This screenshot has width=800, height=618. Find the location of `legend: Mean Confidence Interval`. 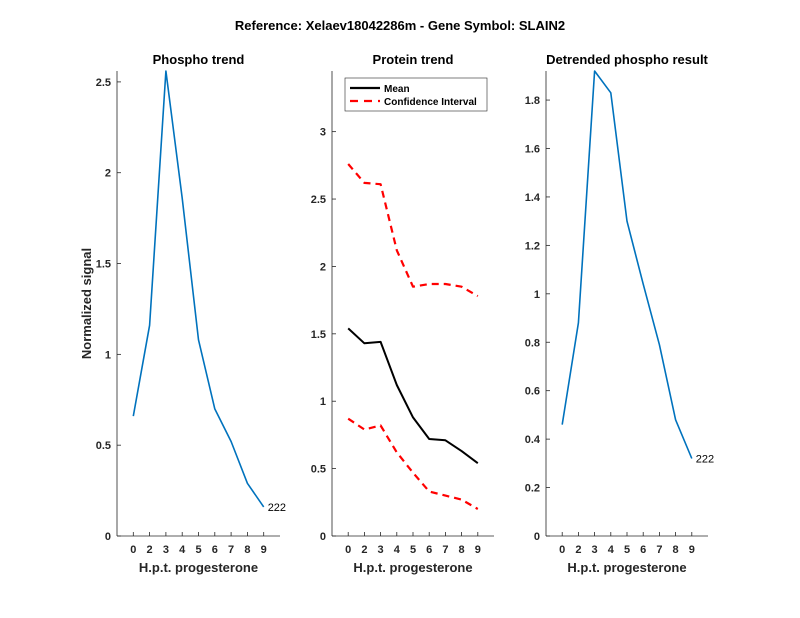

legend: Mean Confidence Interval is located at coordinates (416, 94).